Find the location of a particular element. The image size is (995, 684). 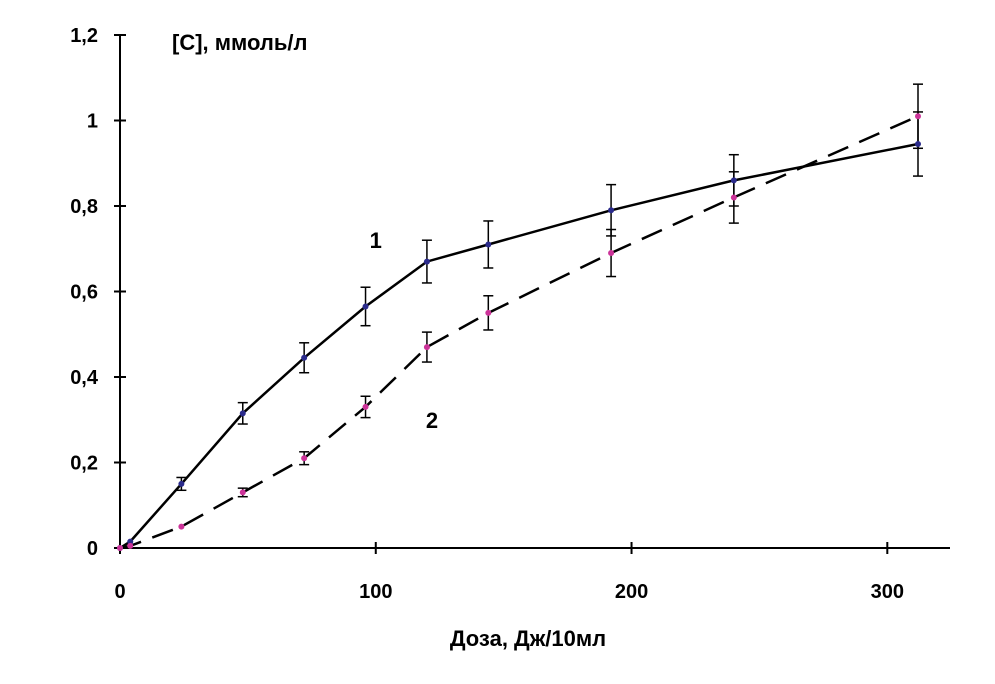

series-annotation: 1 is located at coordinates (376, 240).